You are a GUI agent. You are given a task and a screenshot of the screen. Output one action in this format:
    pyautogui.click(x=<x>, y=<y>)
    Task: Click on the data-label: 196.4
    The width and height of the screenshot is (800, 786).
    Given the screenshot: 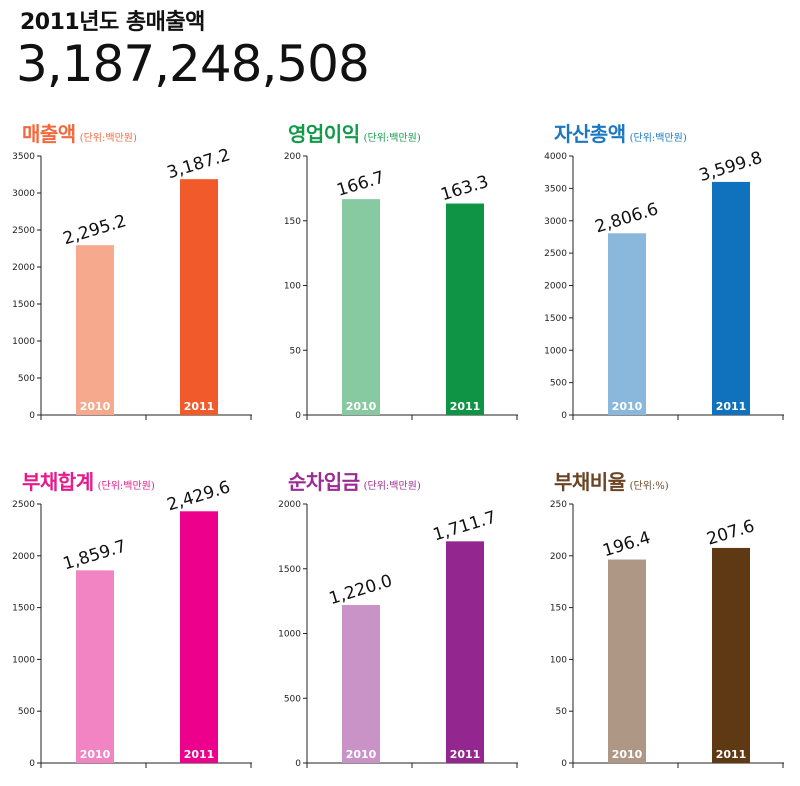 What is the action you would take?
    pyautogui.click(x=627, y=544)
    